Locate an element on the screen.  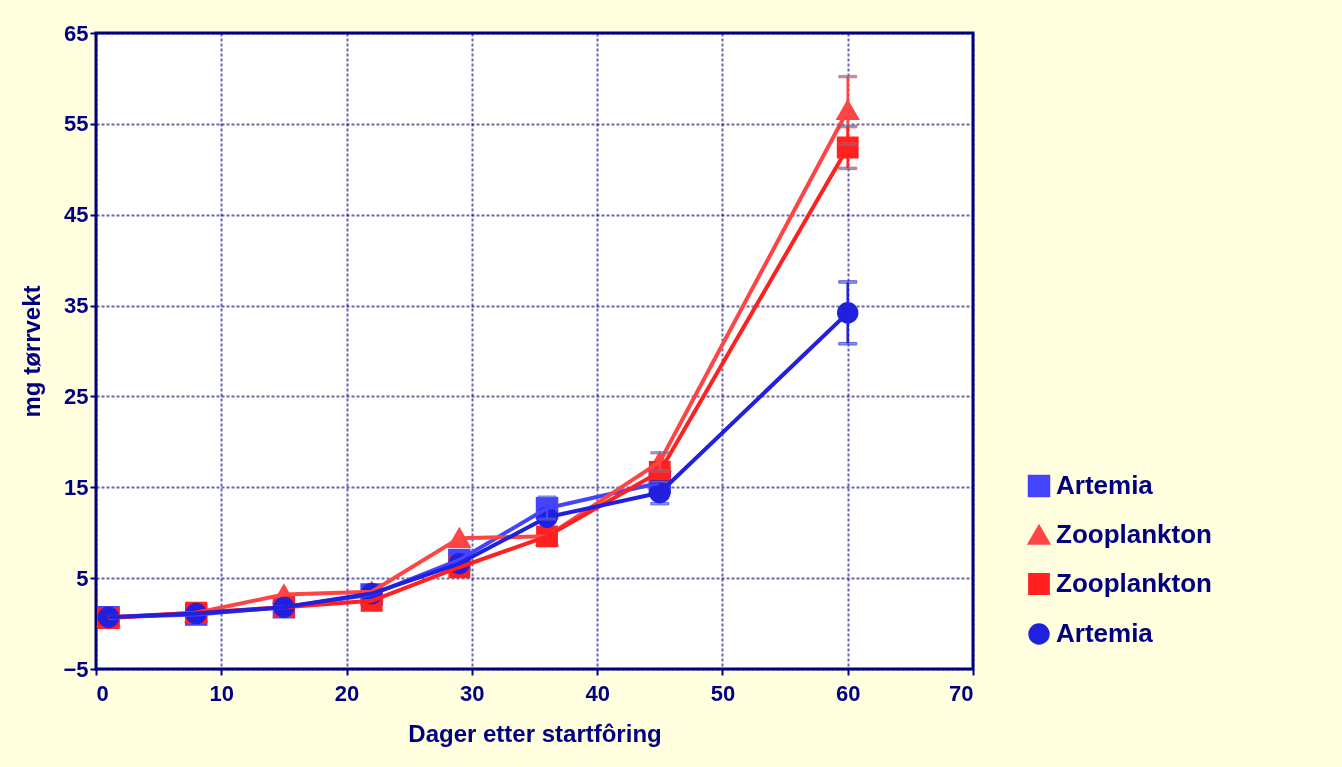
x-axis-title: Dager etter startfôring is located at coordinates (535, 733).